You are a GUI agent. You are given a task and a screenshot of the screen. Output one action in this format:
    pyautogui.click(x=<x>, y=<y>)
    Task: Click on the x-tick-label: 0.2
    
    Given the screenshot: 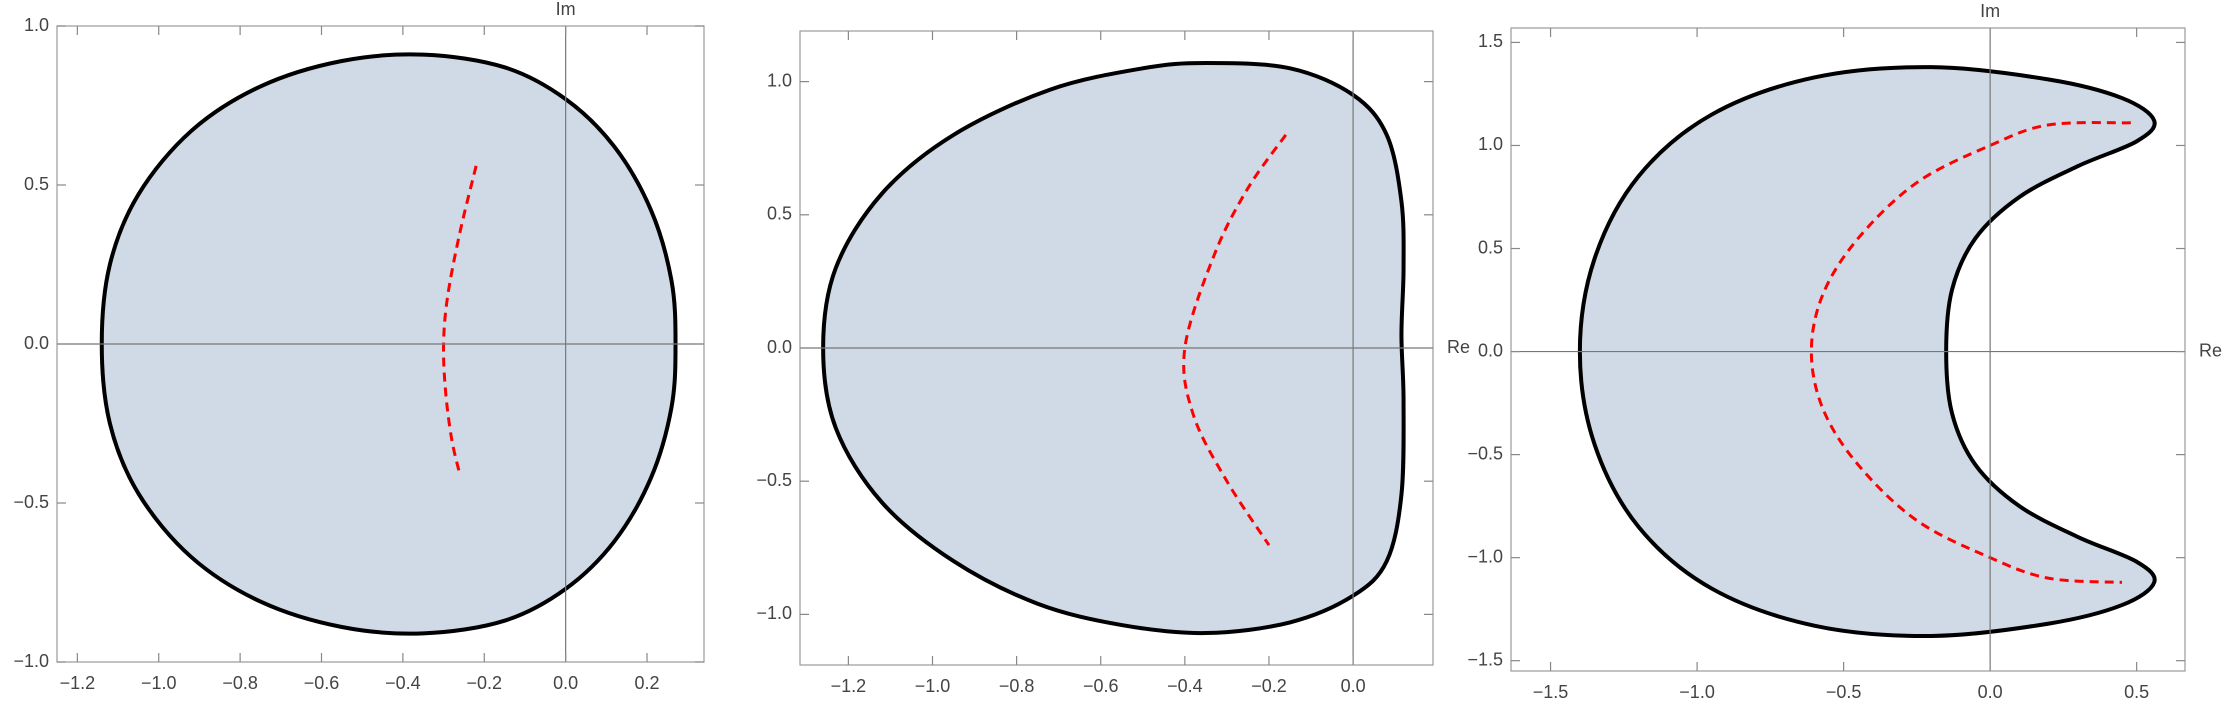 What is the action you would take?
    pyautogui.click(x=647, y=683)
    